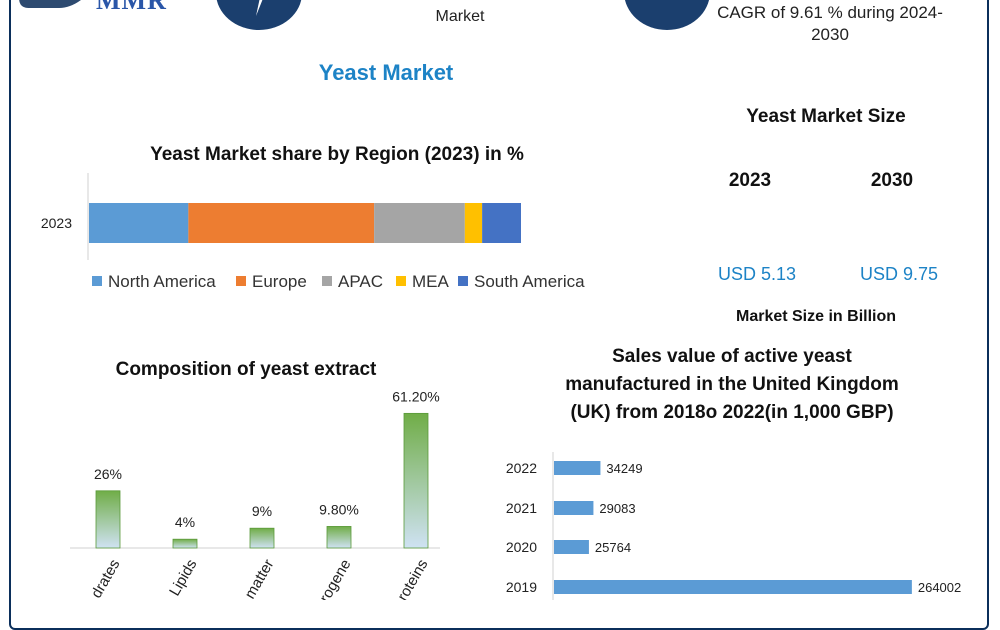 The height and width of the screenshot is (630, 1000). I want to click on uk-year-label: 2022, so click(521, 468).